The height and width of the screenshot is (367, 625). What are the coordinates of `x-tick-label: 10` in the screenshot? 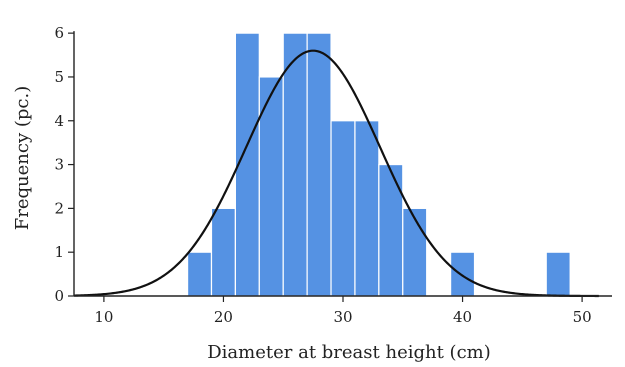 It's located at (103, 317).